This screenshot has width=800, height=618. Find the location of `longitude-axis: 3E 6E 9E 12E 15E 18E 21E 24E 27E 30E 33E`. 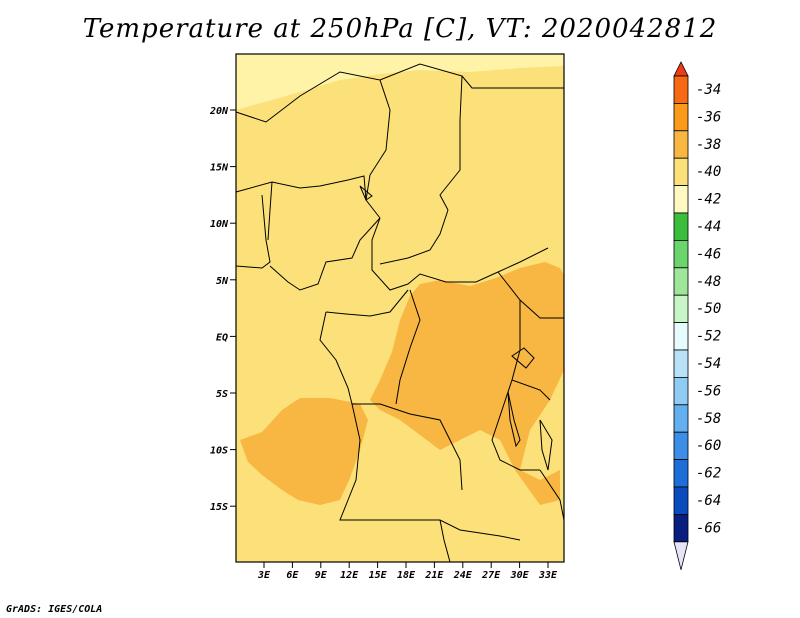

longitude-axis: 3E 6E 9E 12E 15E 18E 21E 24E 27E 30E 33E is located at coordinates (407, 571).